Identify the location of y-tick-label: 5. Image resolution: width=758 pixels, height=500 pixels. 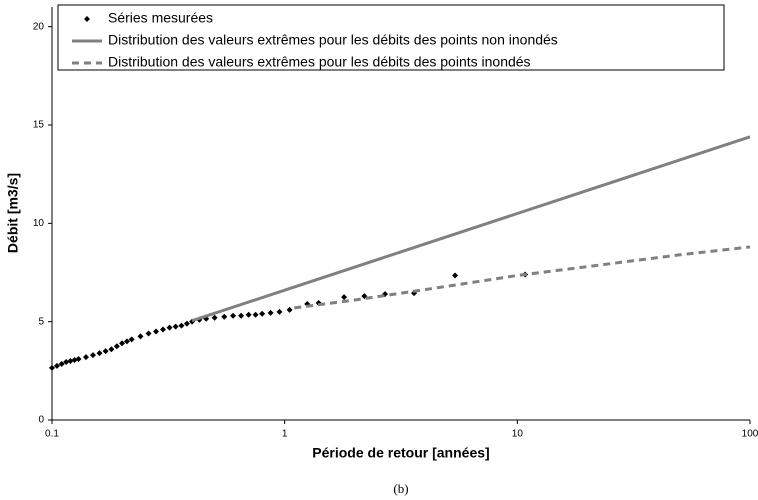
(41, 321).